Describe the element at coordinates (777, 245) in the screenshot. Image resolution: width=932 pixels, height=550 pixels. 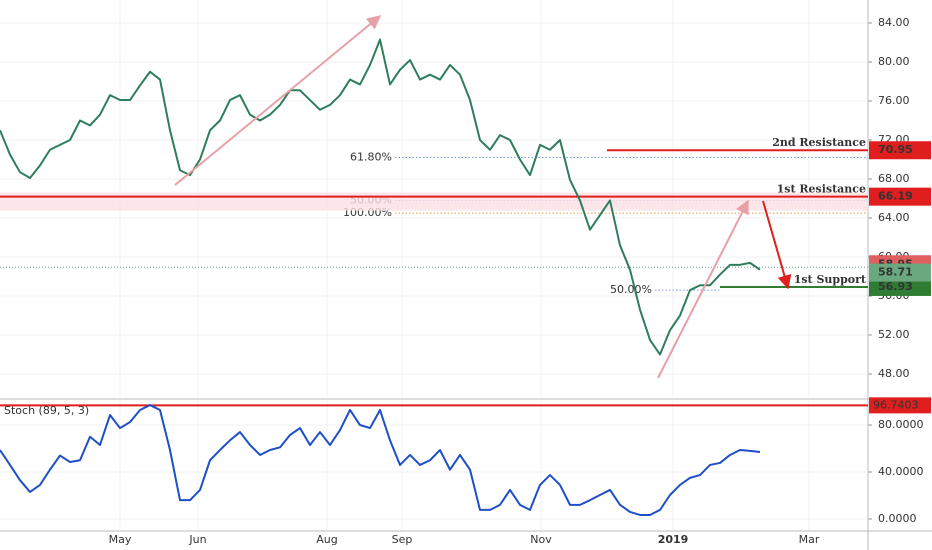
I see `forecast-arrow` at that location.